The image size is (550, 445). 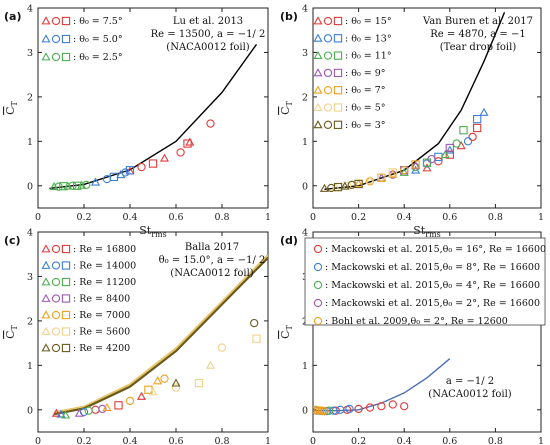 I want to click on data-points, so click(x=156, y=368).